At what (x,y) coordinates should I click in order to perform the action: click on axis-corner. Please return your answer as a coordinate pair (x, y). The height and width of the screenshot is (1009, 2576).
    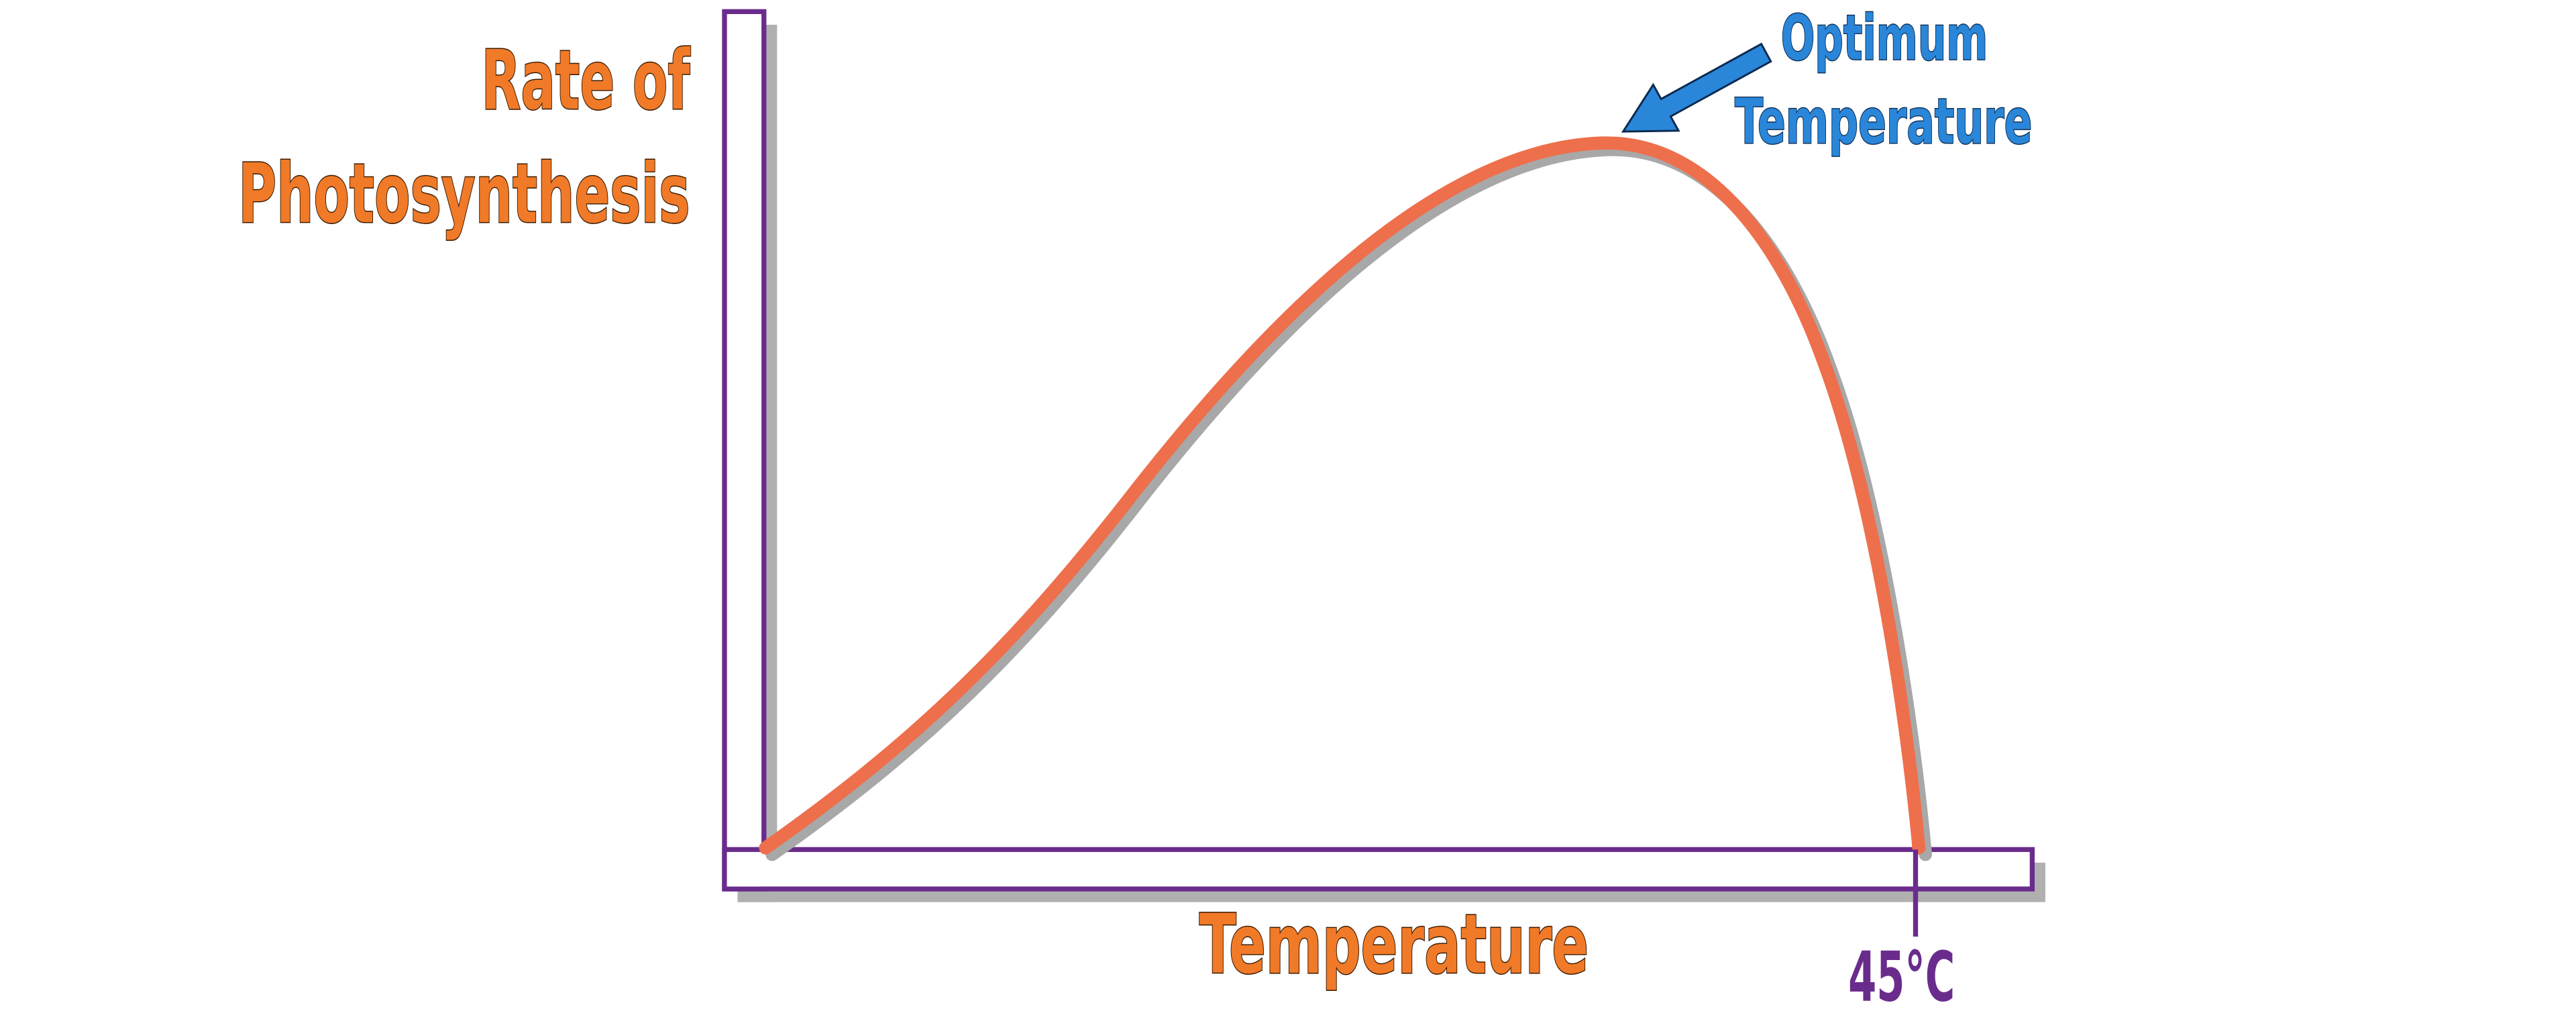
    Looking at the image, I should click on (744, 869).